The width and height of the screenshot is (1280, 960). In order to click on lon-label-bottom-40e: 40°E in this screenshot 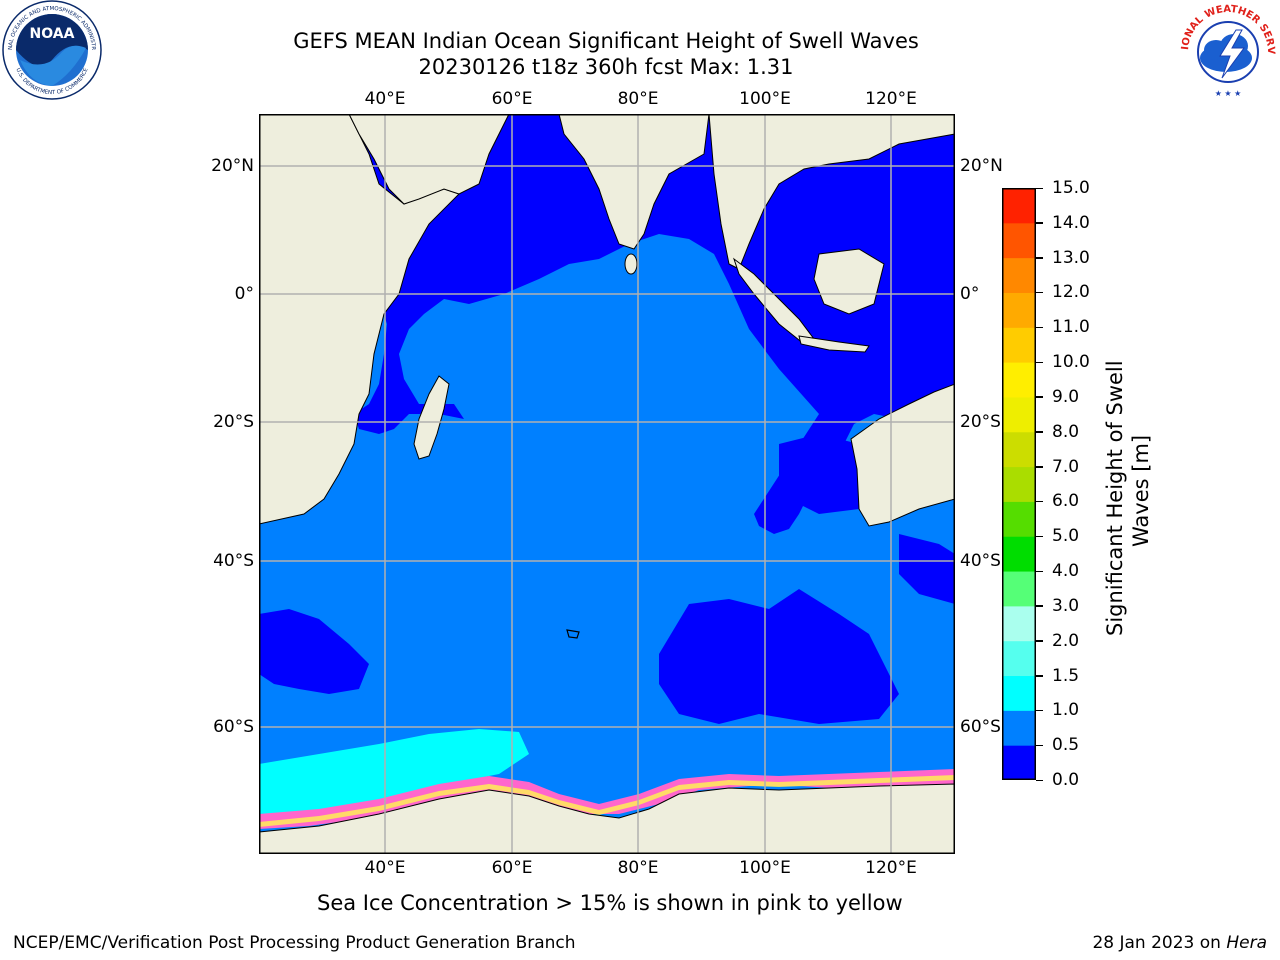, I will do `click(385, 868)`.